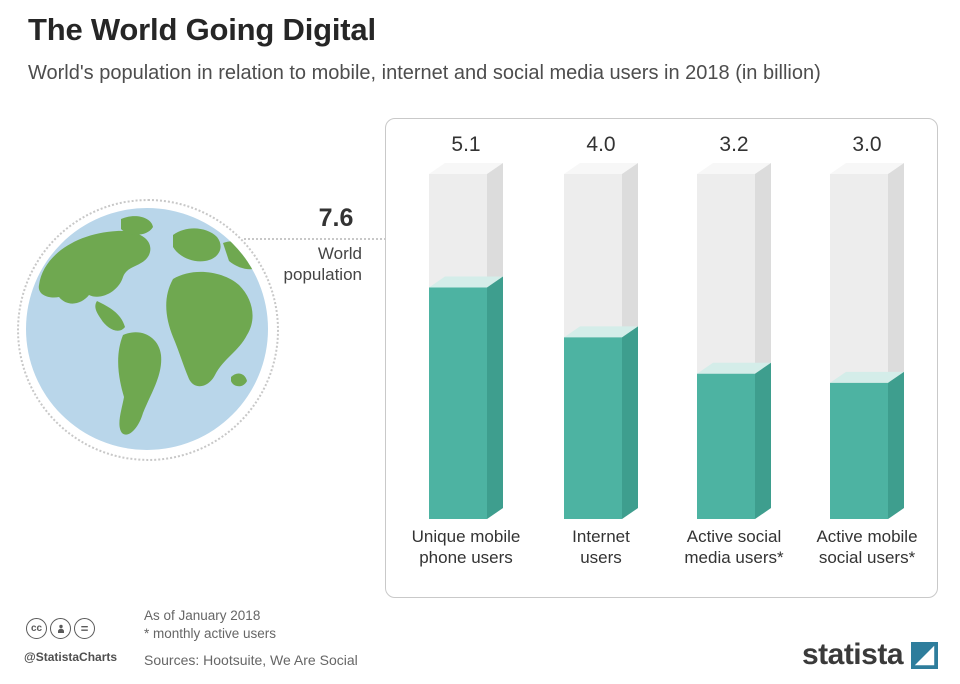 Image resolution: width=960 pixels, height=684 pixels. What do you see at coordinates (466, 144) in the screenshot?
I see `bar-value-label: 5.1` at bounding box center [466, 144].